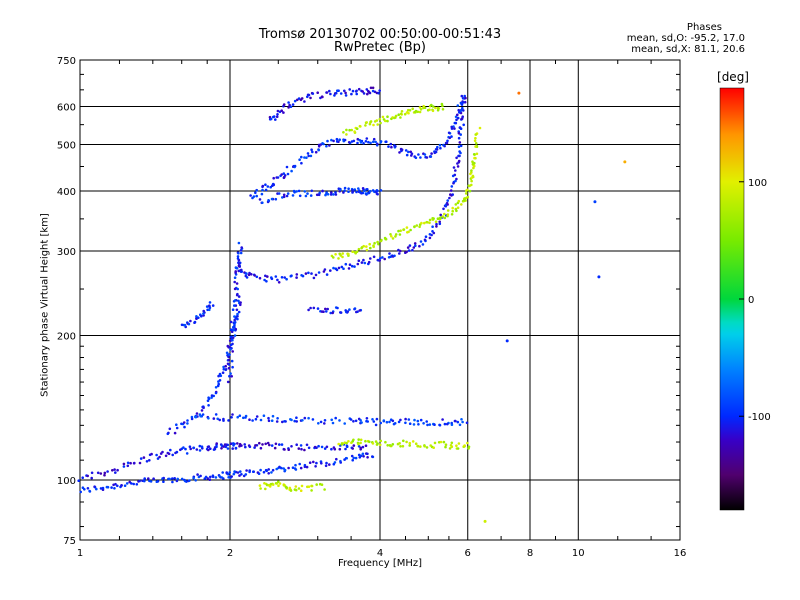  I want to click on x-tick-label: 1, so click(80, 553).